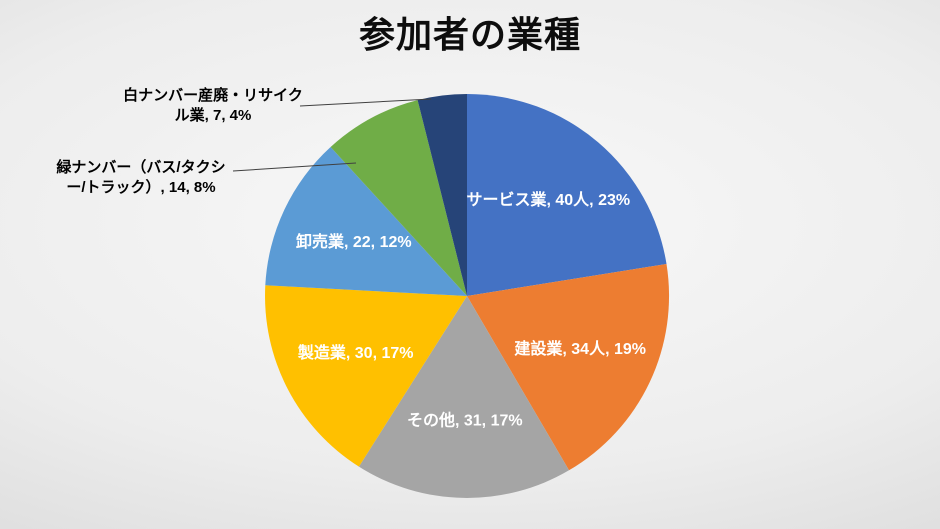  Describe the element at coordinates (213, 106) in the screenshot. I see `callout-label-white-number-slice: 白ナンバー産廃・リサイクル業, 7, 4%` at that location.